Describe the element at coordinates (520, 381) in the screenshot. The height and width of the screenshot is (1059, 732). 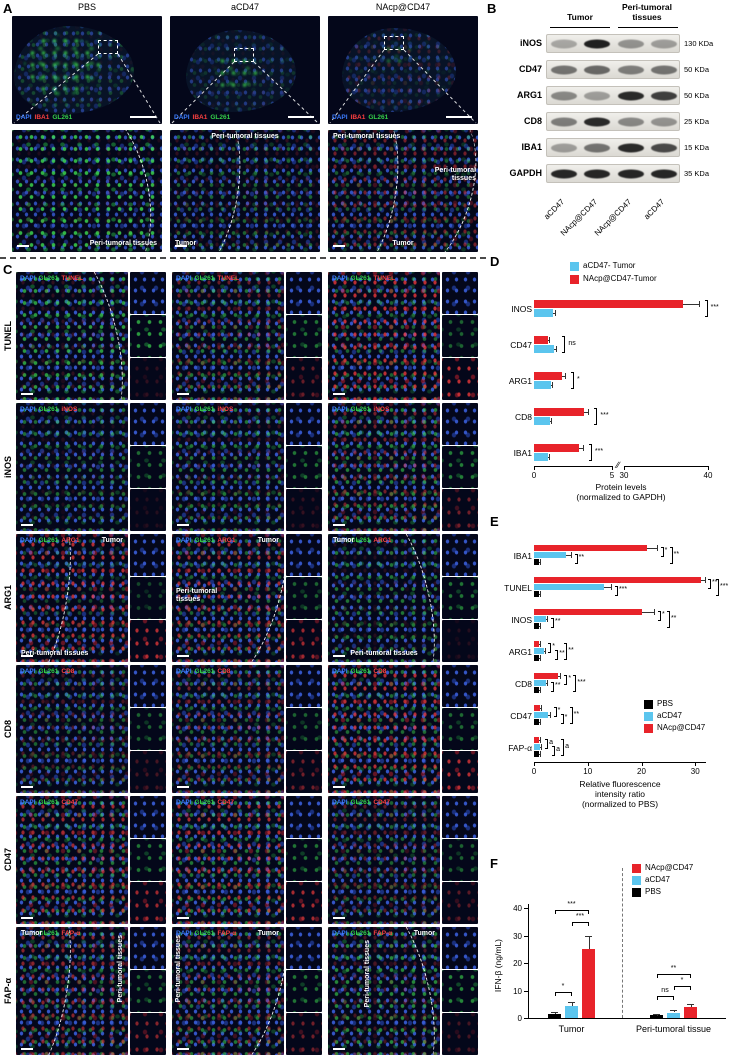
I see `category-label-ARG1: ARG1` at that location.